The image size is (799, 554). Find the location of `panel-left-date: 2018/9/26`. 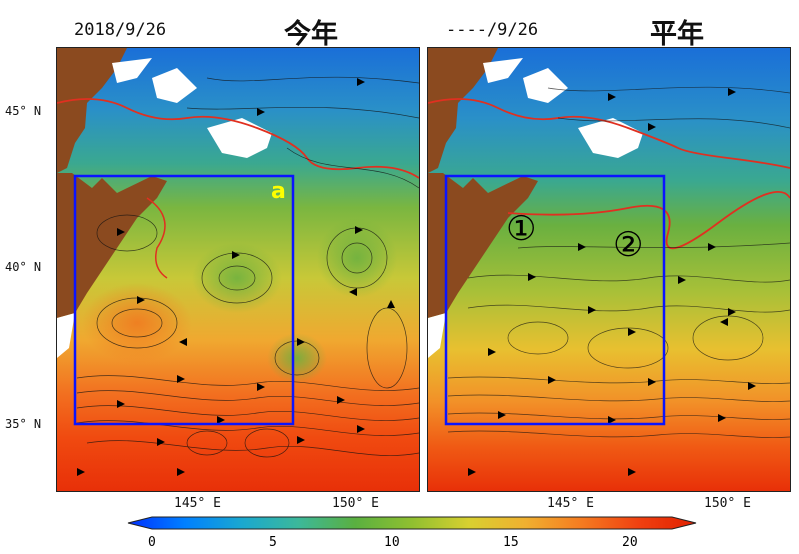

panel-left-date: 2018/9/26 is located at coordinates (120, 30).